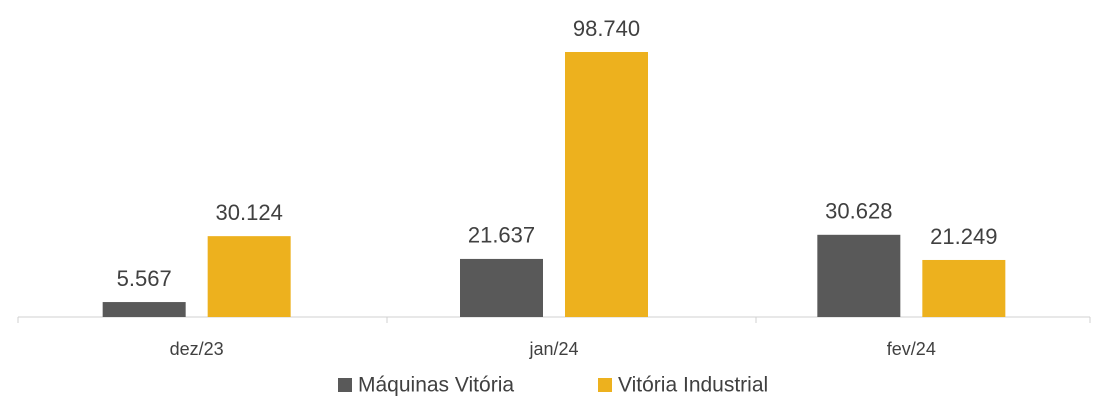  What do you see at coordinates (249, 212) in the screenshot?
I see `value-label: 30.124` at bounding box center [249, 212].